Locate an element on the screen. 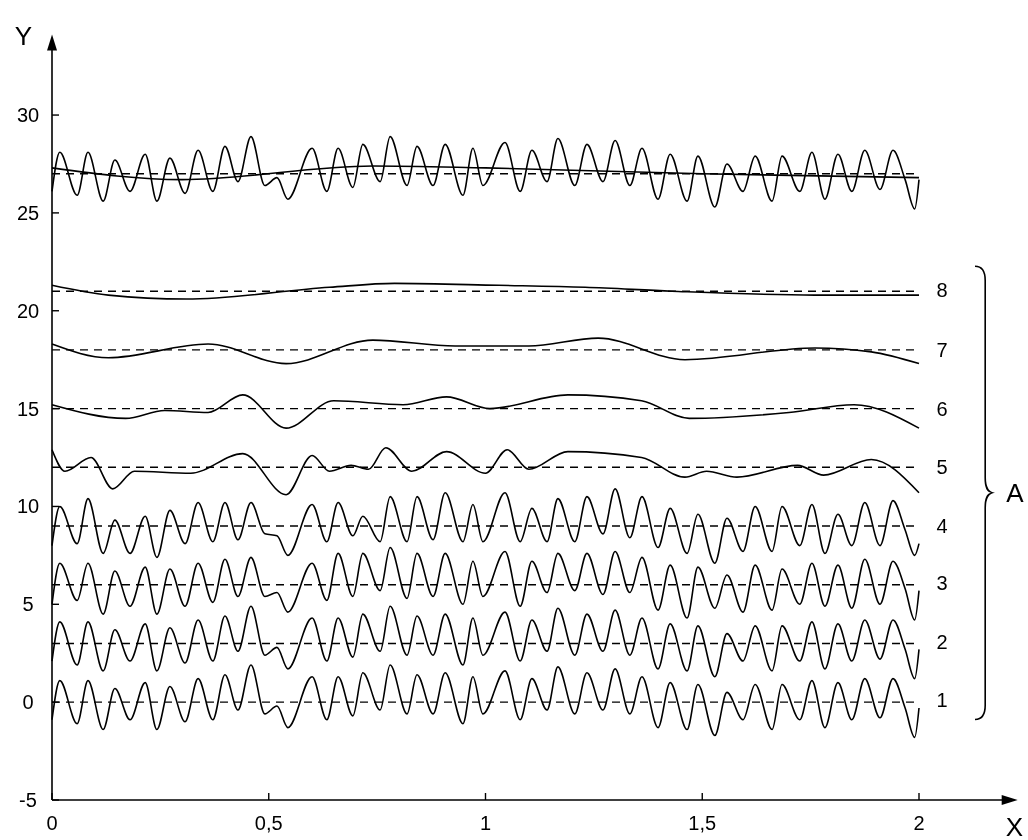  y-tick-label: 30 is located at coordinates (28, 115).